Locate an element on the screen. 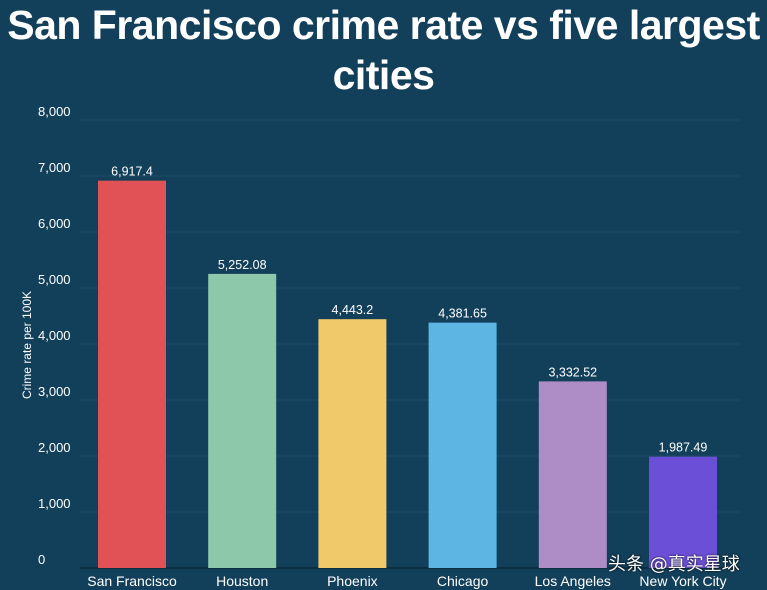 This screenshot has height=590, width=767. data-label: 4,381.65 is located at coordinates (462, 314).